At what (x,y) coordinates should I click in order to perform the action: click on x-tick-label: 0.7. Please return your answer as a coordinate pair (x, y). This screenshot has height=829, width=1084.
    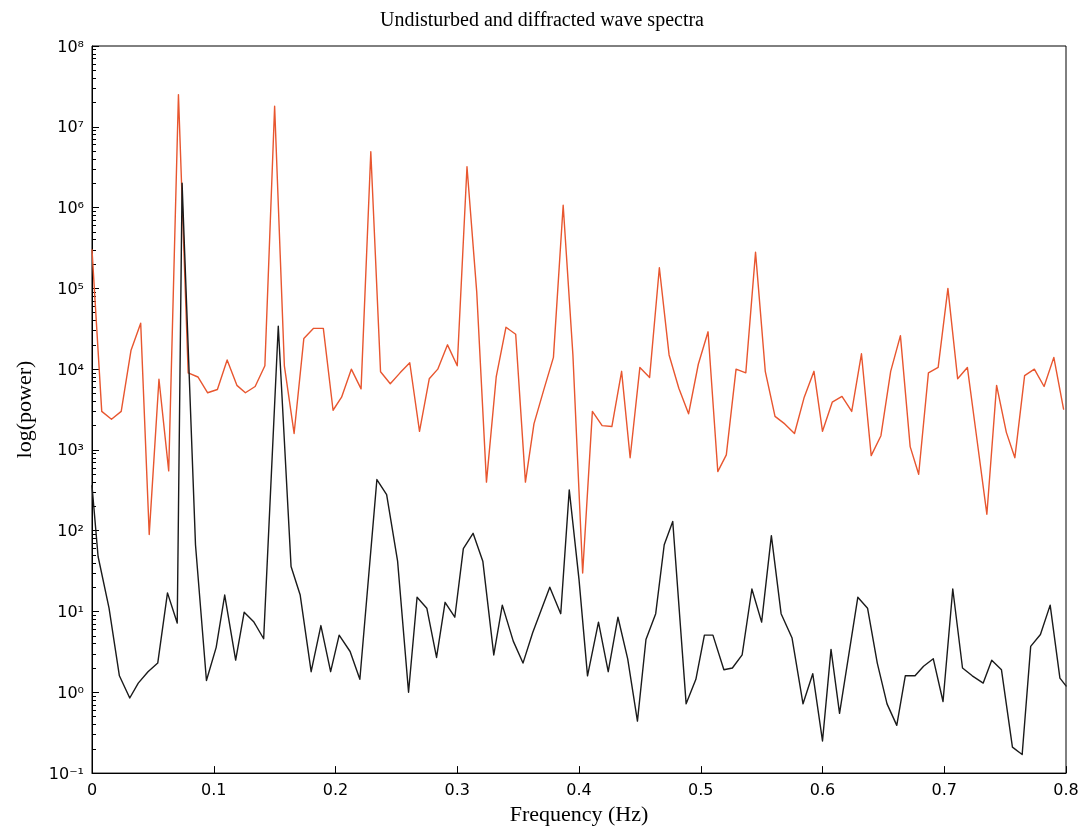
    Looking at the image, I should click on (944, 789).